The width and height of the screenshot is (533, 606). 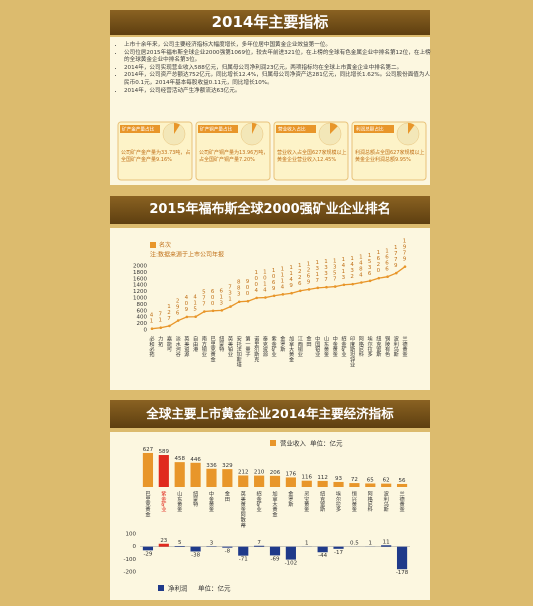 What do you see at coordinates (195, 498) in the screenshot?
I see `x-tick-label: 纽蒙特` at bounding box center [195, 498].